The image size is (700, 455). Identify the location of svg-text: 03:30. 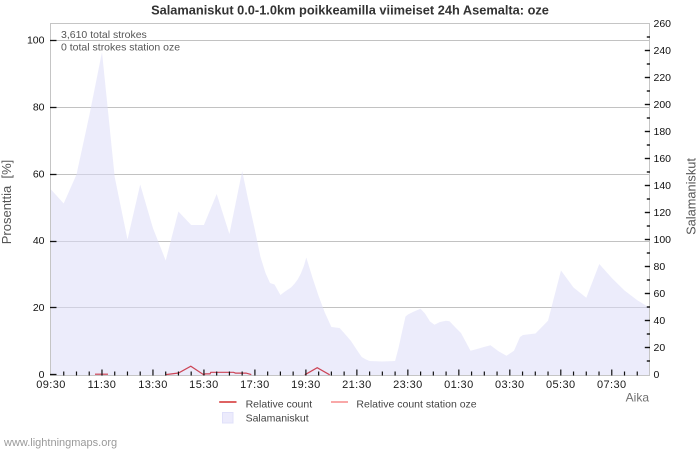
(510, 385).